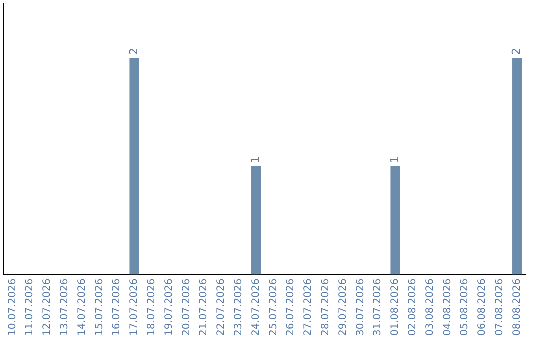  I want to click on x-tick-label: 26.07.2026, so click(291, 307).